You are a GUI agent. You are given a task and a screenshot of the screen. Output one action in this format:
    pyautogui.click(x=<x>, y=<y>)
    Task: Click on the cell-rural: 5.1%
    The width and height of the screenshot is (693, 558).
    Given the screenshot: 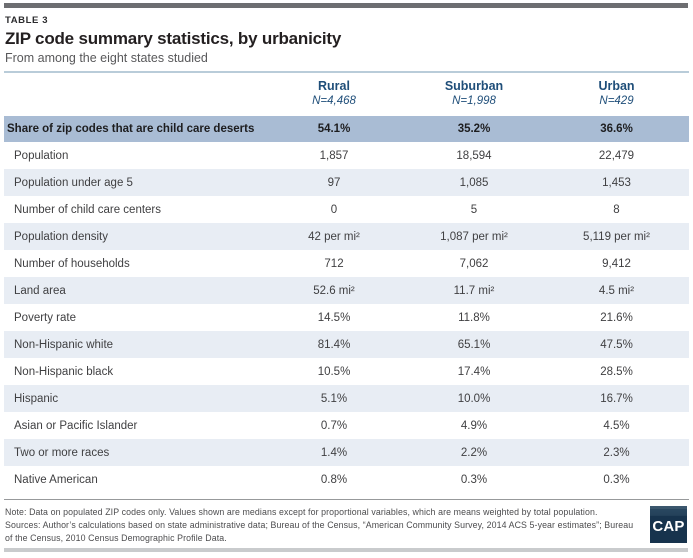 What is the action you would take?
    pyautogui.click(x=334, y=398)
    